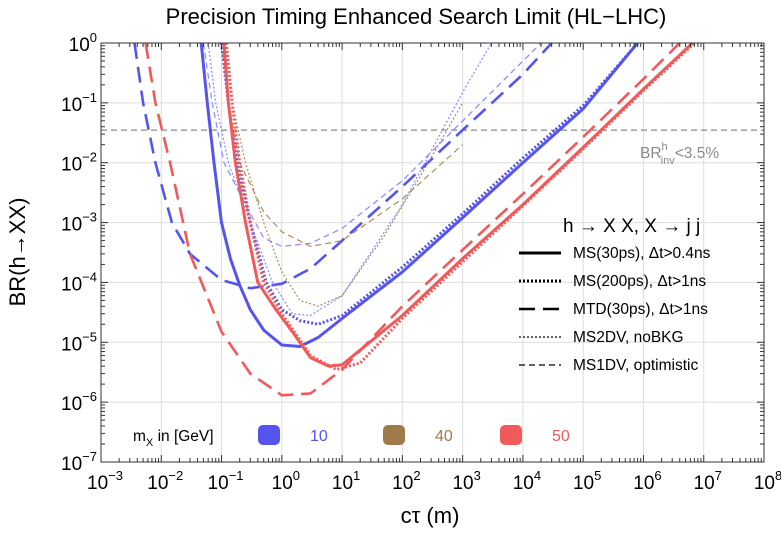  Describe the element at coordinates (587, 481) in the screenshot. I see `x-tick-label: 10⁵` at that location.